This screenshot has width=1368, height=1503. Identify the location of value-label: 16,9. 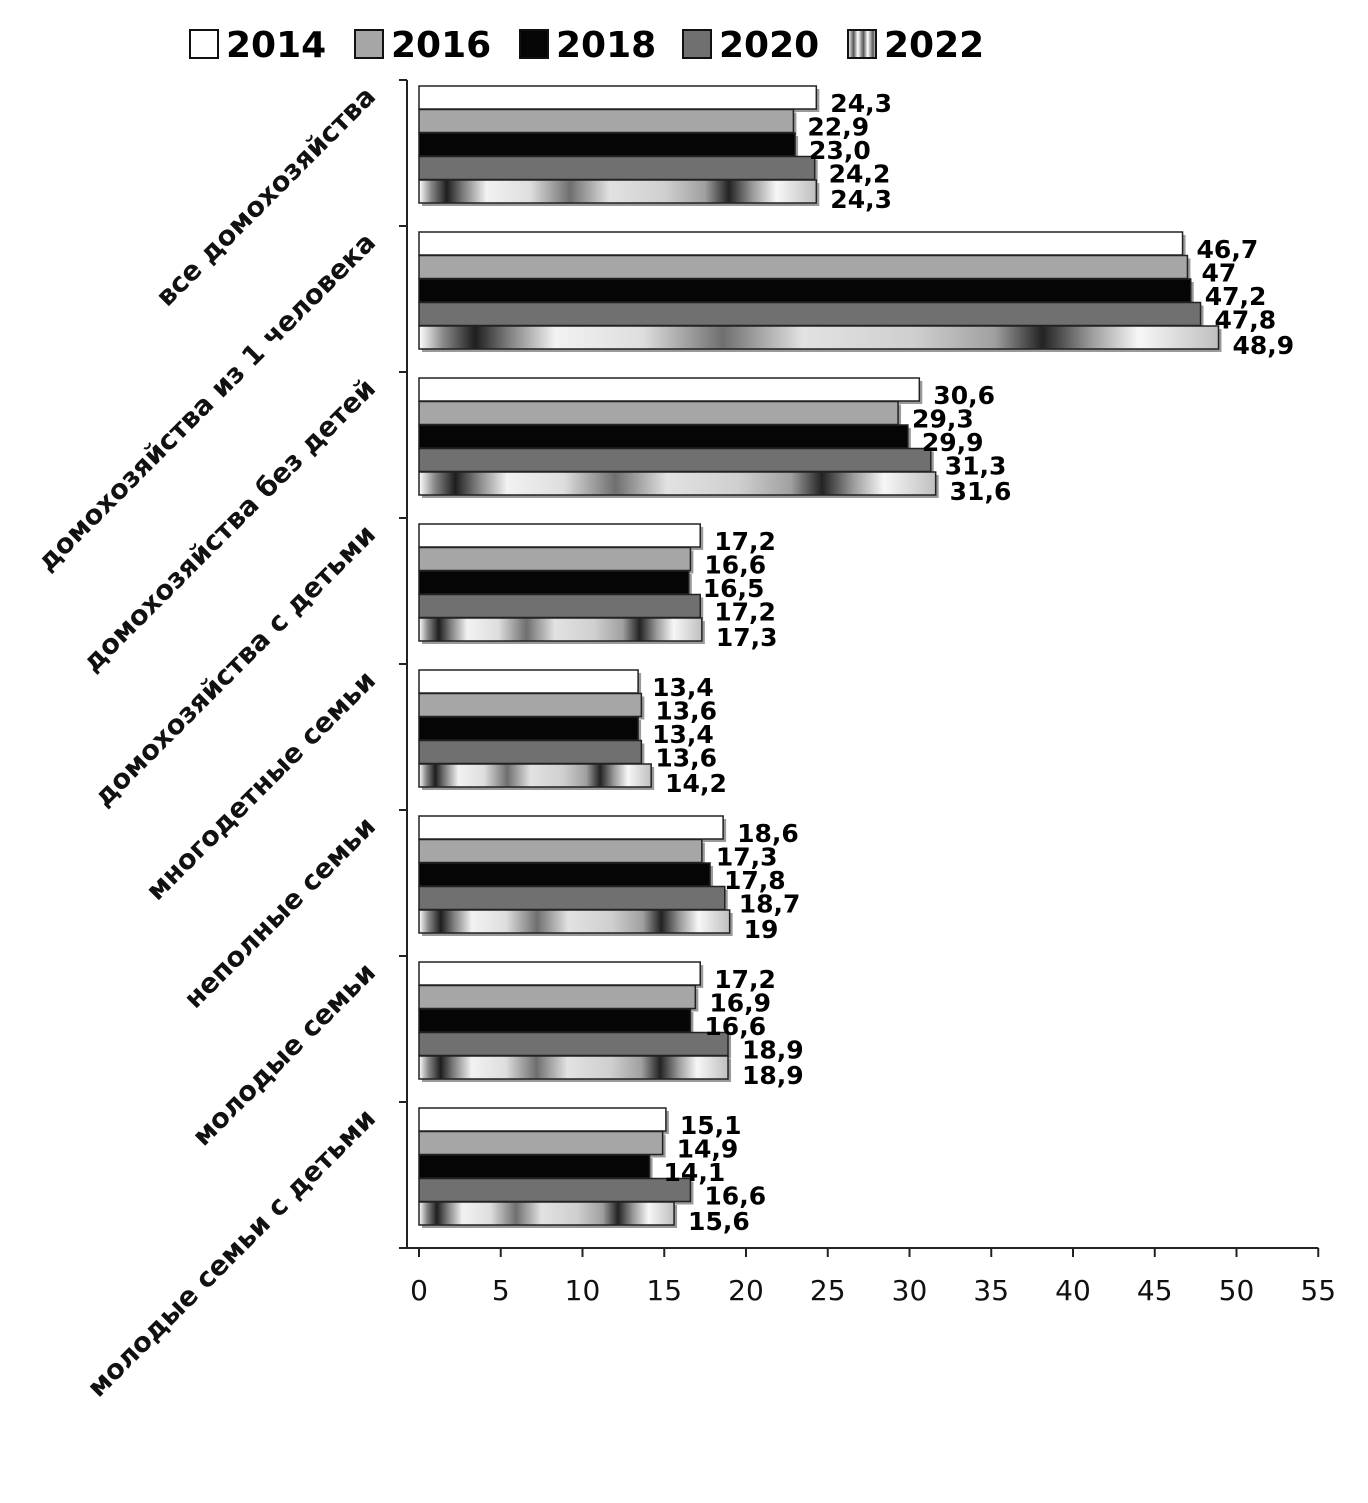
(740, 1003).